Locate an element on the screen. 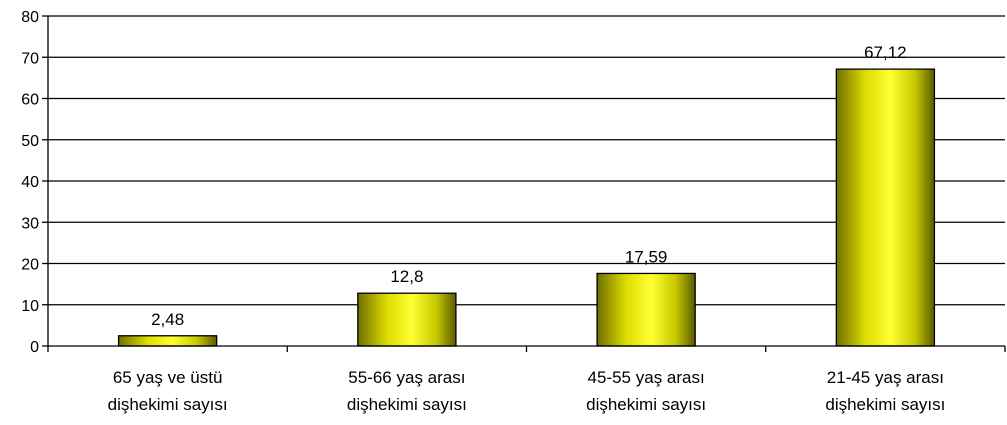  y-tick-label: 70 is located at coordinates (30, 58).